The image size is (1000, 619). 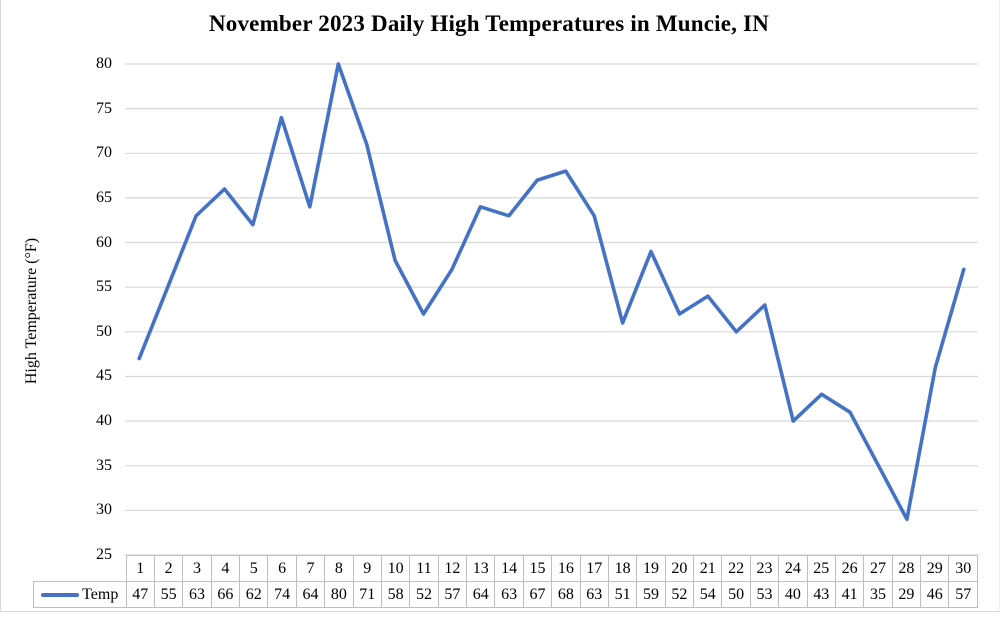 What do you see at coordinates (622, 568) in the screenshot?
I see `day-header-cell: 18` at bounding box center [622, 568].